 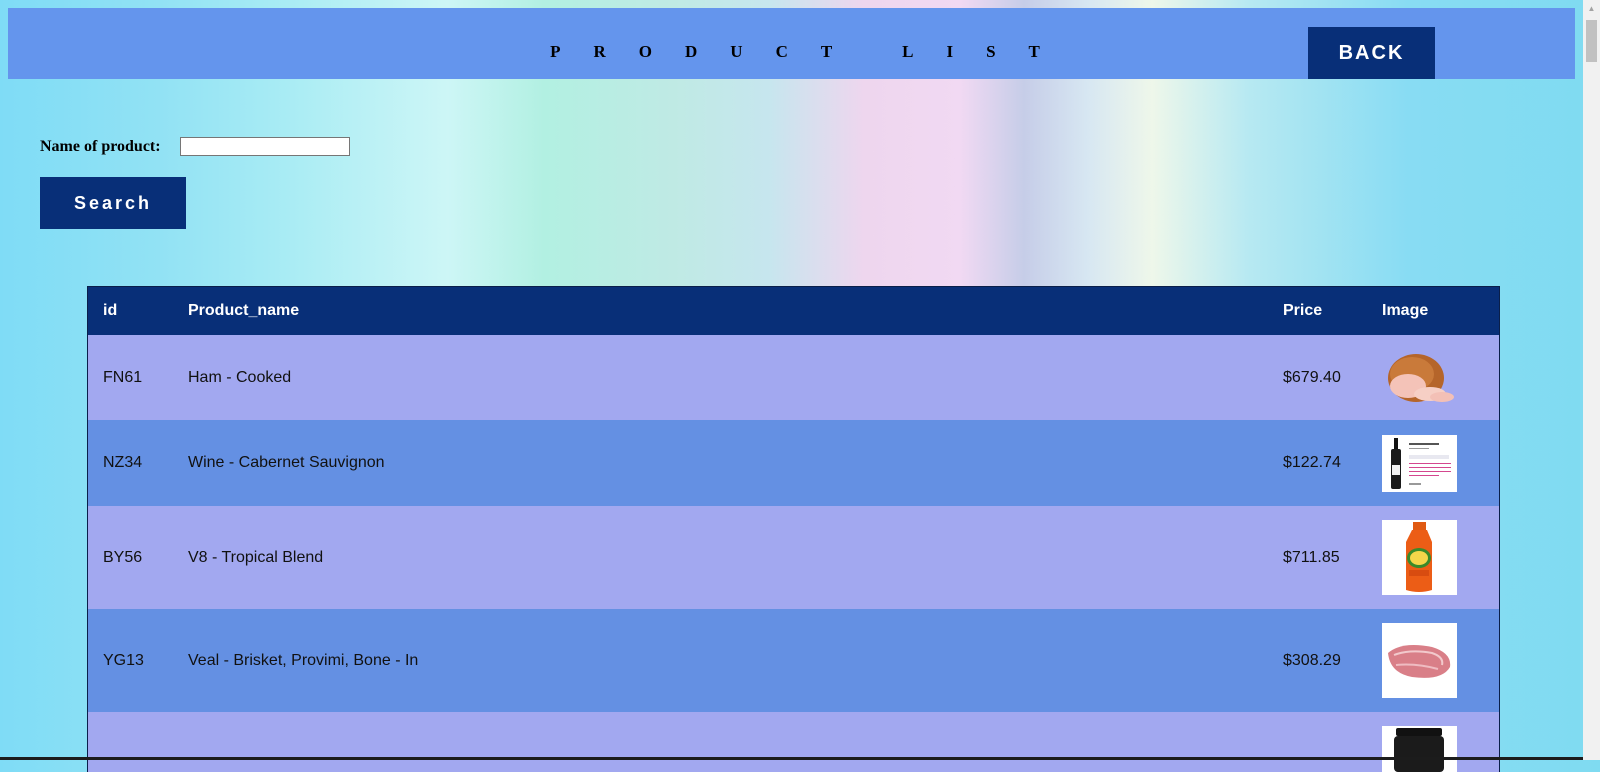 What do you see at coordinates (720, 463) in the screenshot?
I see `cell-product-name: Wine - Cabernet Sauvignon` at bounding box center [720, 463].